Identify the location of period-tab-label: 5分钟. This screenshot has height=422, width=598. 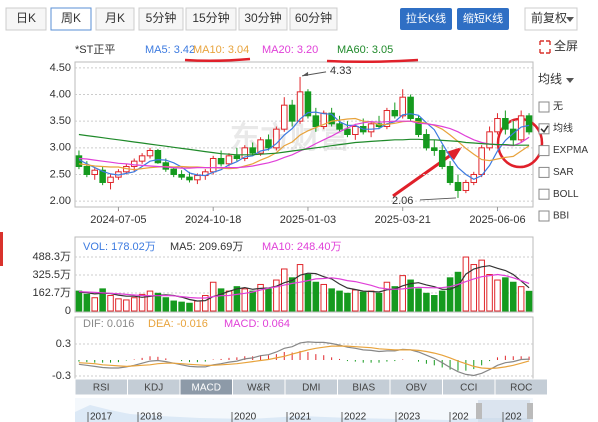
(161, 17).